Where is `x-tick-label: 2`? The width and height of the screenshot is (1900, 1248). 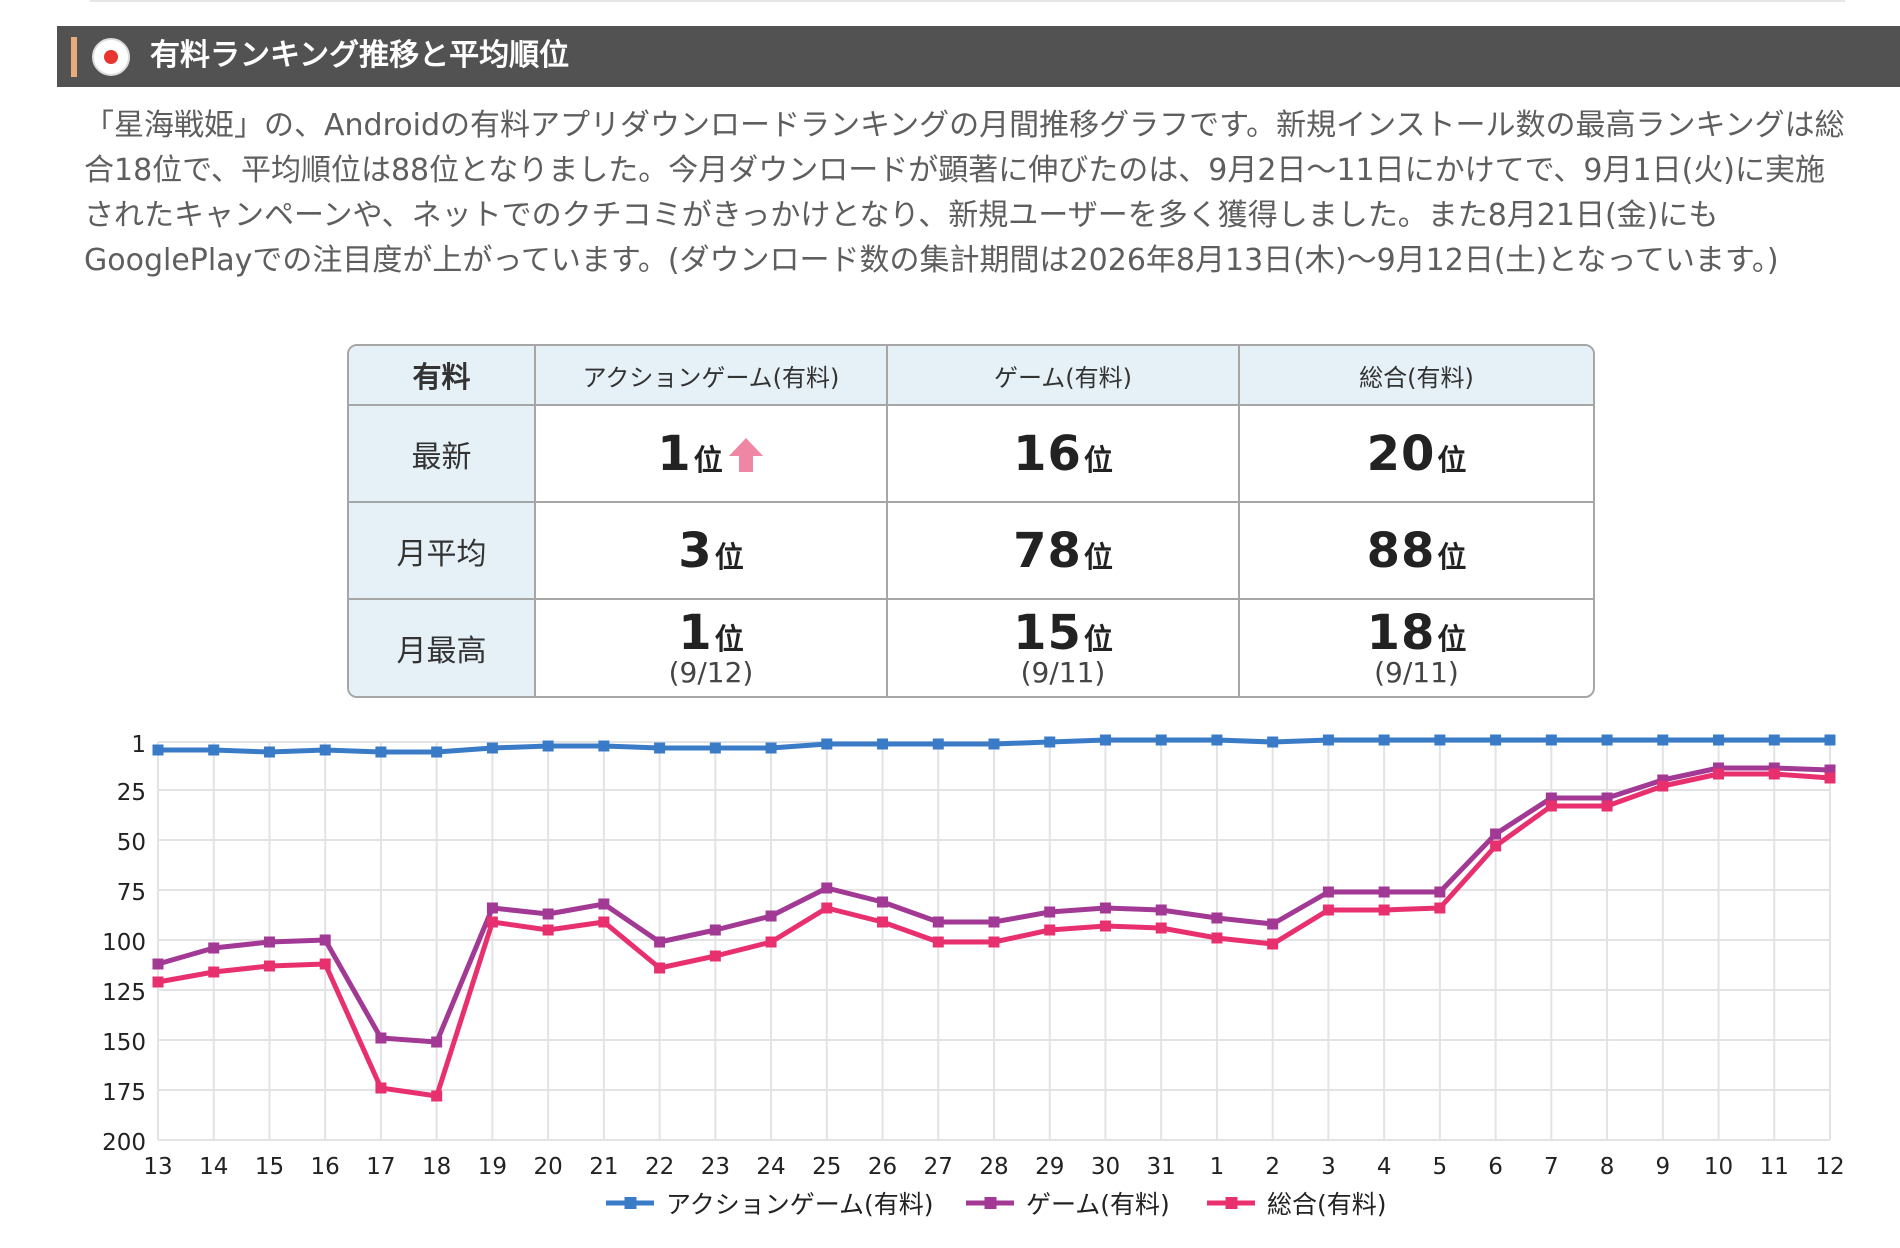
x-tick-label: 2 is located at coordinates (1272, 1167).